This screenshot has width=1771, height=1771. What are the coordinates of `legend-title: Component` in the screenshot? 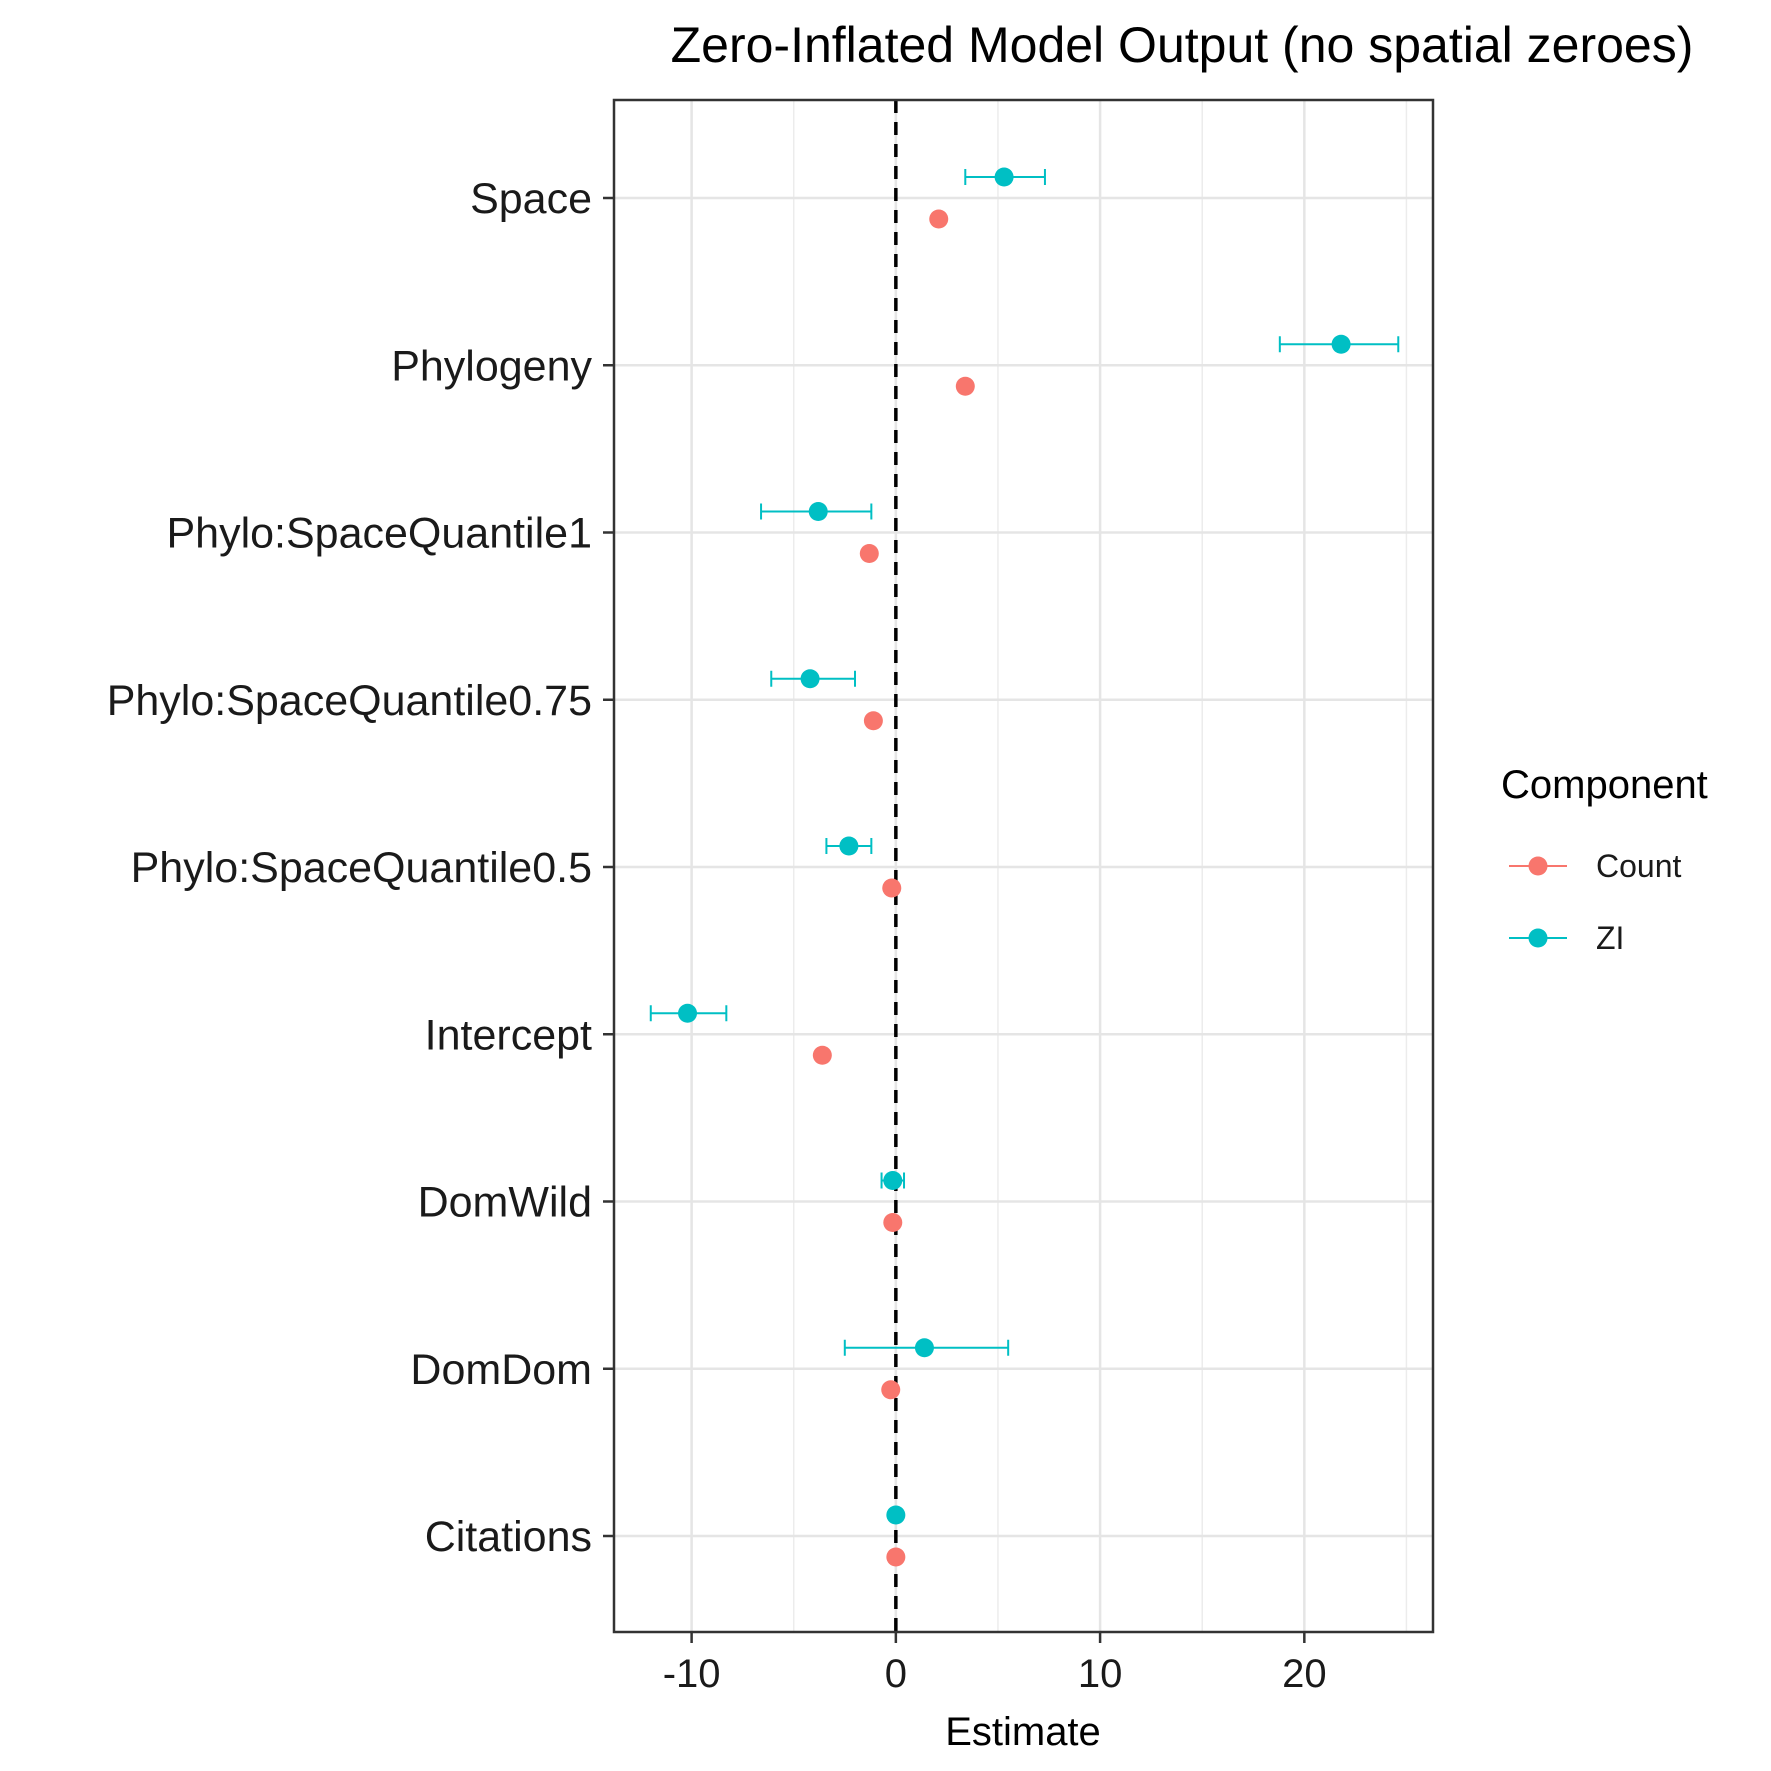 It's located at (1604, 785).